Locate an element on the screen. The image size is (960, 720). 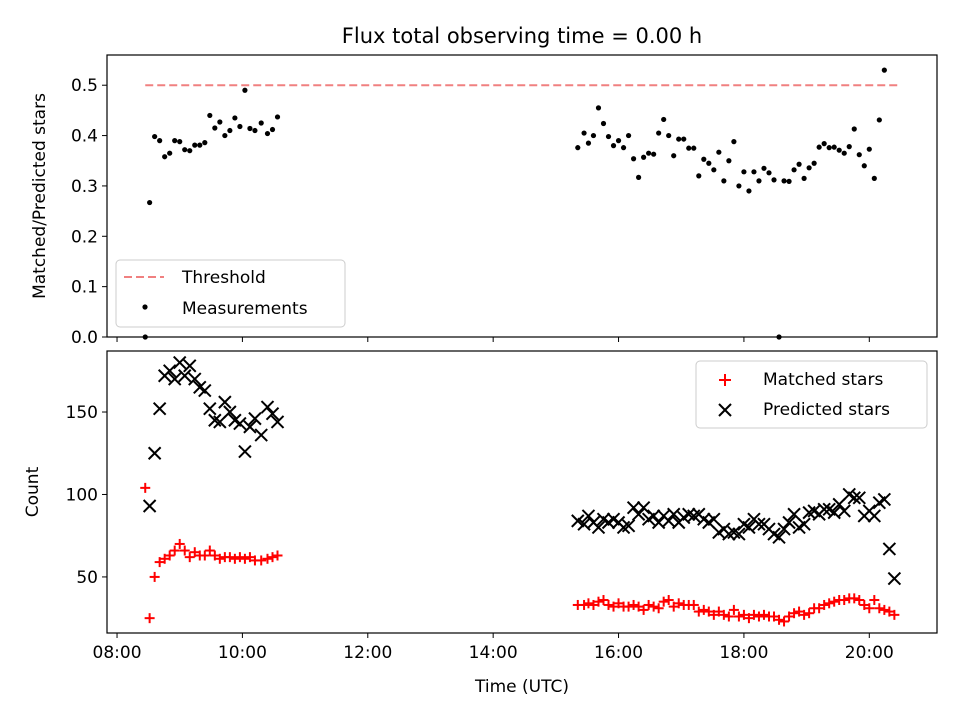
count-x-tick-label: 16:00 is located at coordinates (618, 653).